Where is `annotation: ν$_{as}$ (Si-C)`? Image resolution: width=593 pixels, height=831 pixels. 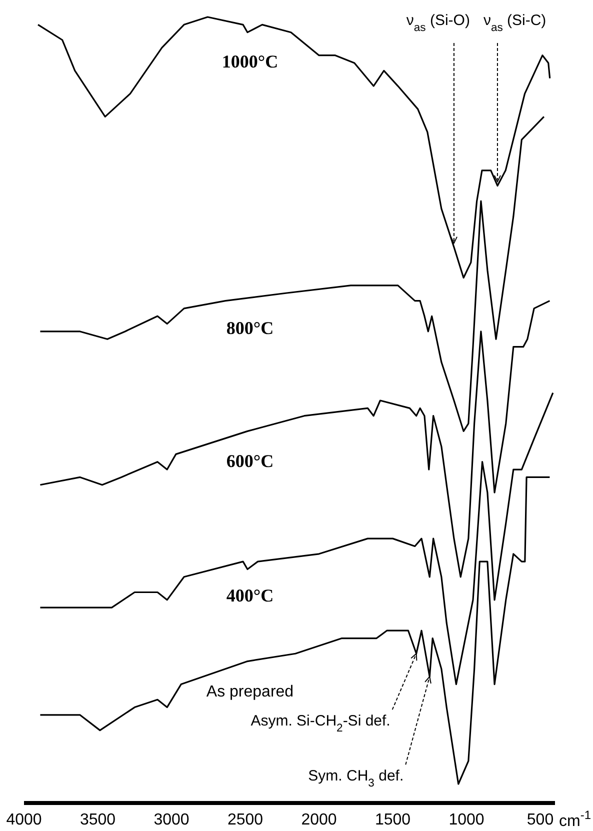 annotation: ν$_{as}$ (Si-C) is located at coordinates (514, 23).